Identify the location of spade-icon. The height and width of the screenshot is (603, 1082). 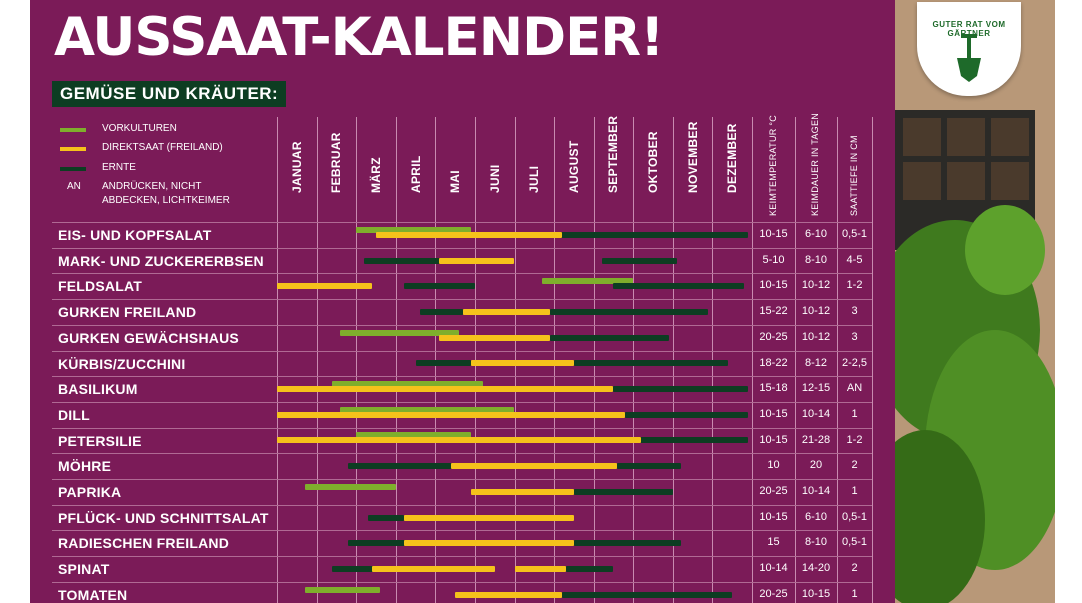
(969, 58).